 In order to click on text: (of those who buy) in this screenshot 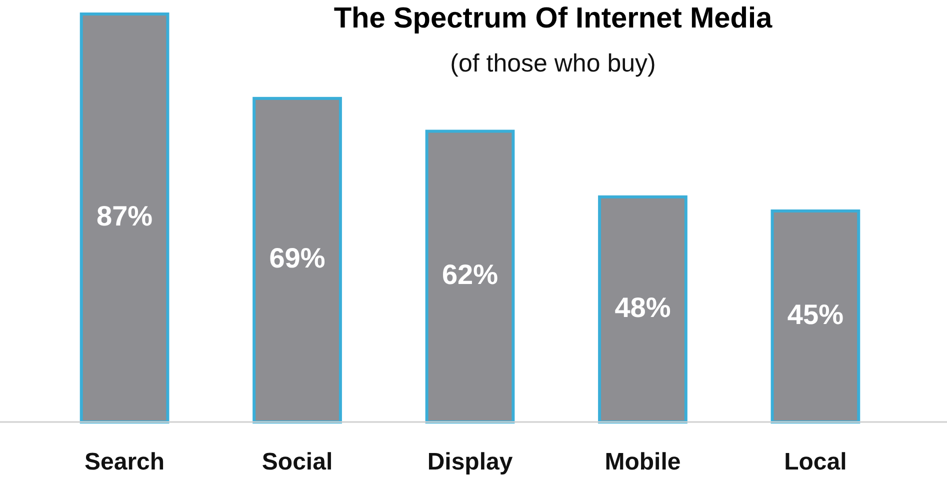, I will do `click(553, 64)`.